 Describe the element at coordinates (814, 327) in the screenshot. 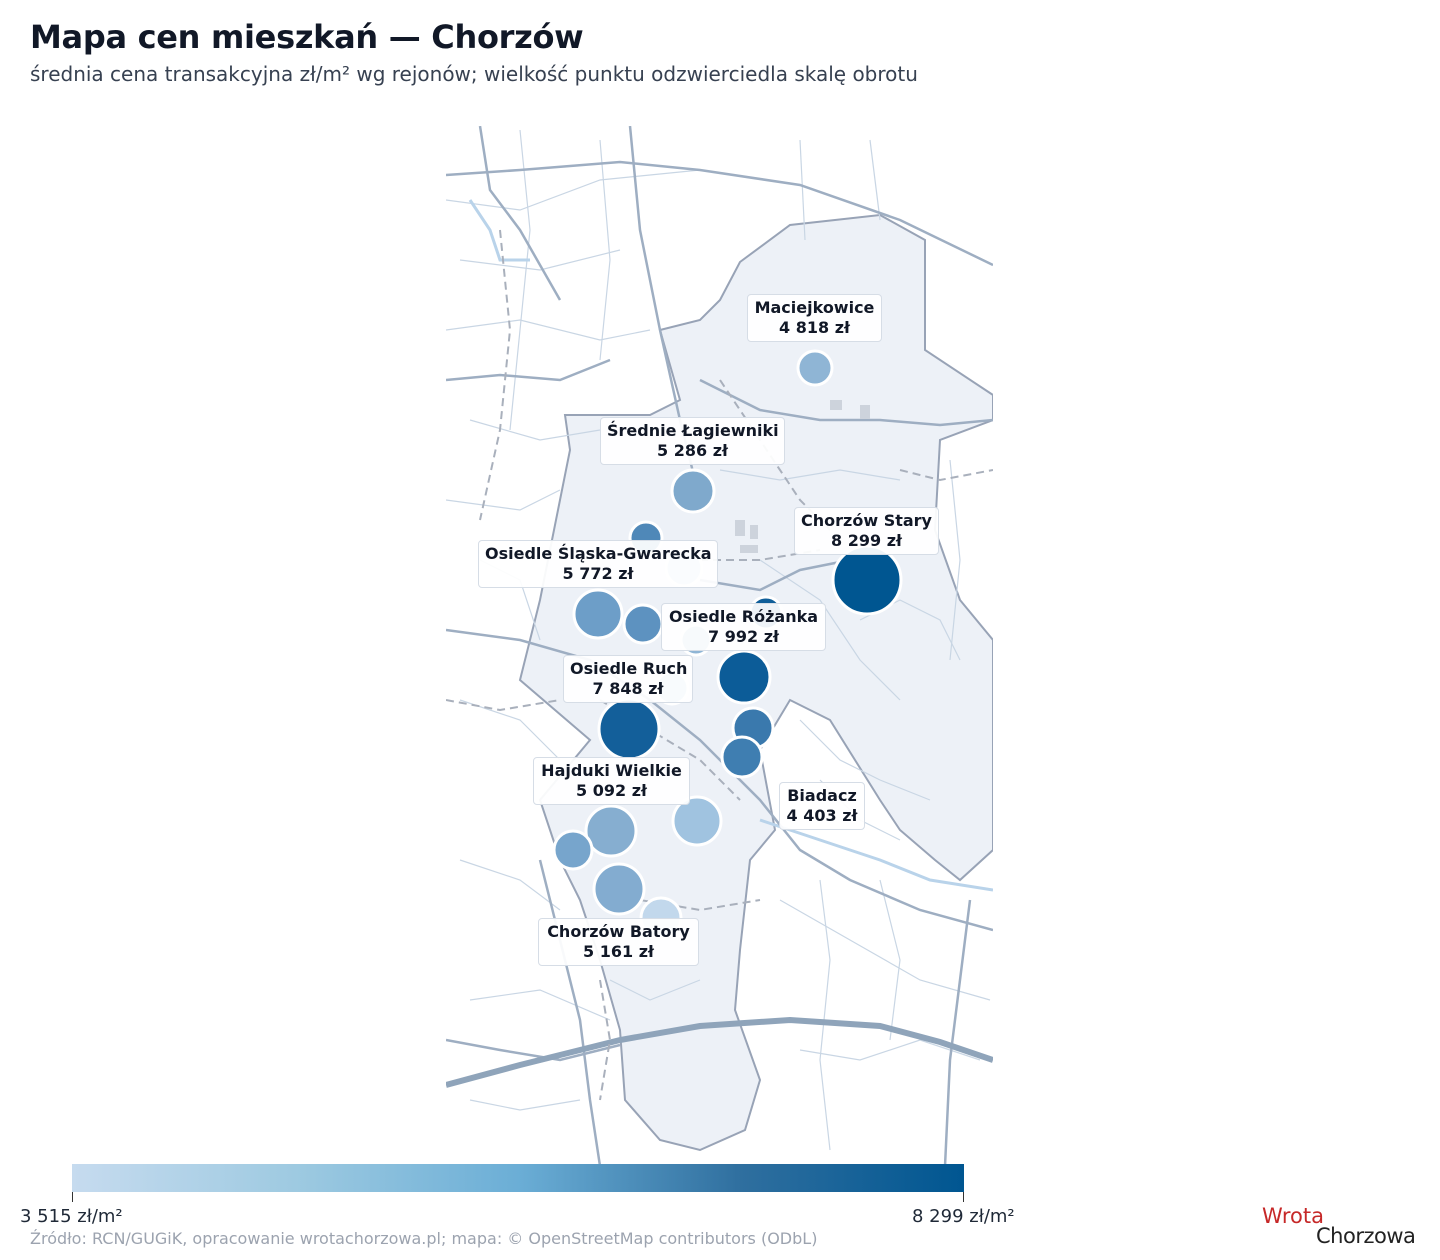

I see `district-price: 4 818 zł` at that location.